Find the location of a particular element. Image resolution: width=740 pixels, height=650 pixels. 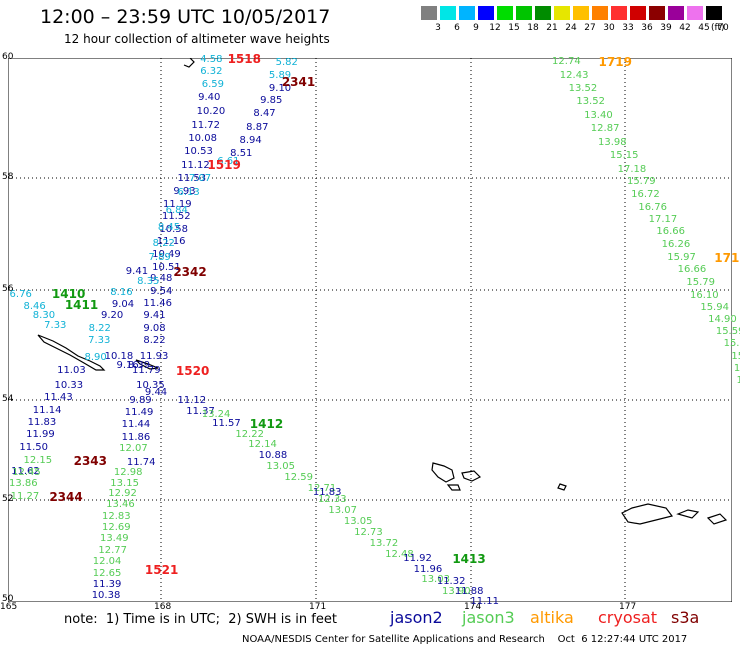

wave-height-value: 11.83 is located at coordinates (42, 422).